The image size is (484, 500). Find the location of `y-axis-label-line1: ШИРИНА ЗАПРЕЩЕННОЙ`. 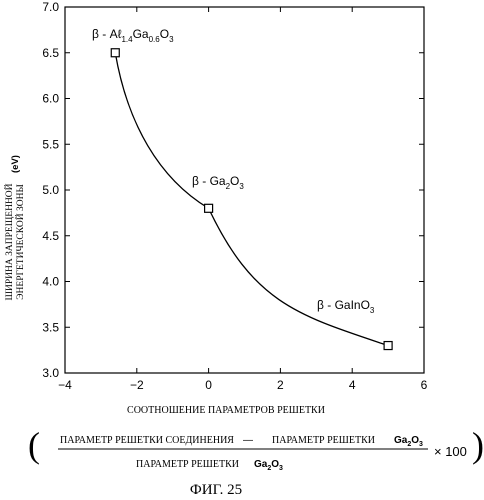

y-axis-label-line1: ШИРИНА ЗАПРЕЩЕННОЙ is located at coordinates (9, 241).